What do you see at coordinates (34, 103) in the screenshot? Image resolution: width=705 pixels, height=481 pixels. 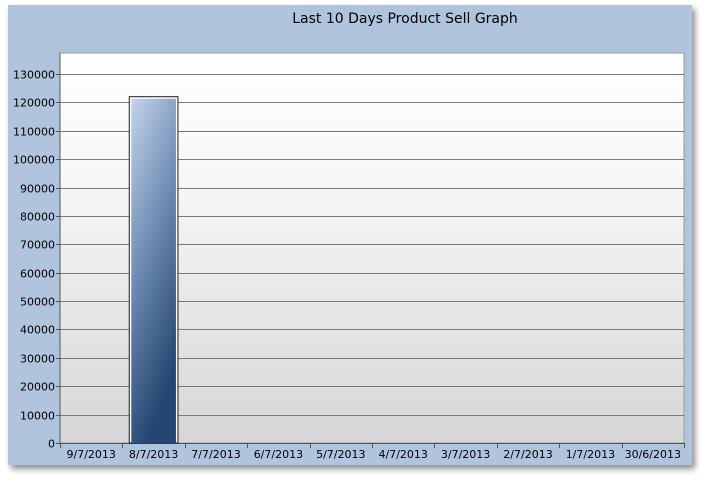 I see `y-tick-label: 120000` at bounding box center [34, 103].